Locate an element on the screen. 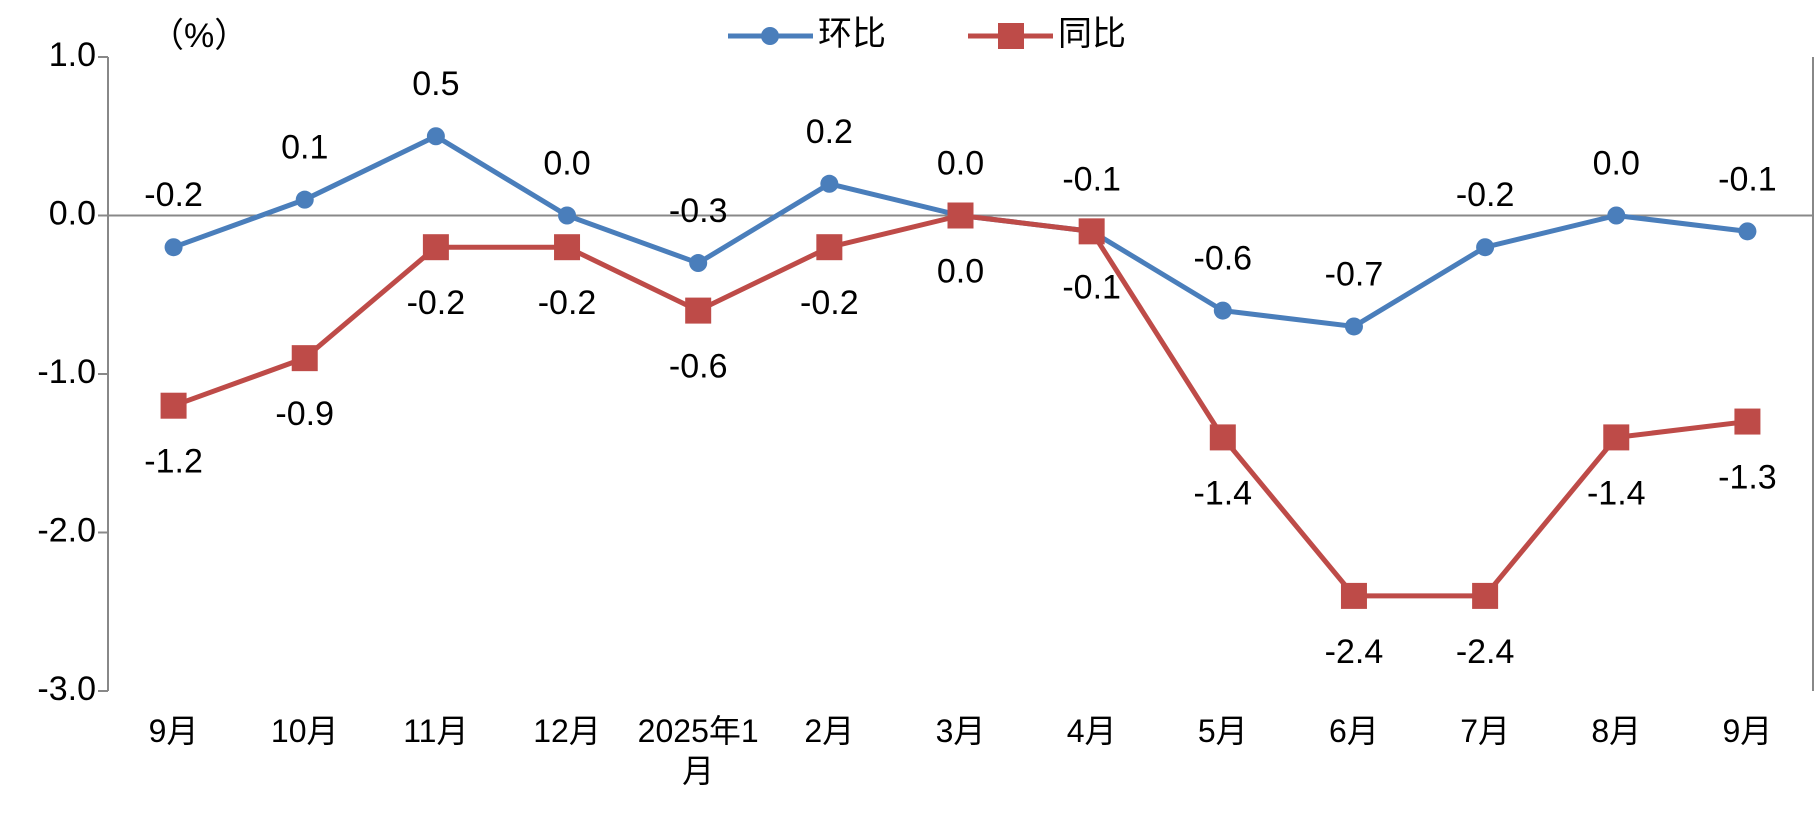 This screenshot has width=1819, height=832. x-tick-label: 12月 is located at coordinates (567, 731).